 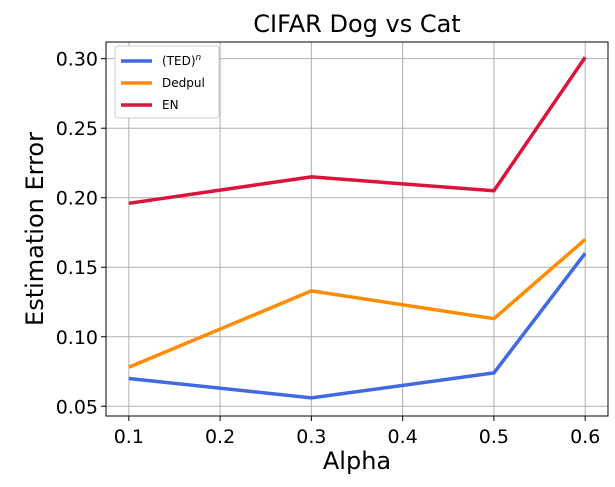 I want to click on y-axis-title: Estimation Error, so click(x=35, y=229).